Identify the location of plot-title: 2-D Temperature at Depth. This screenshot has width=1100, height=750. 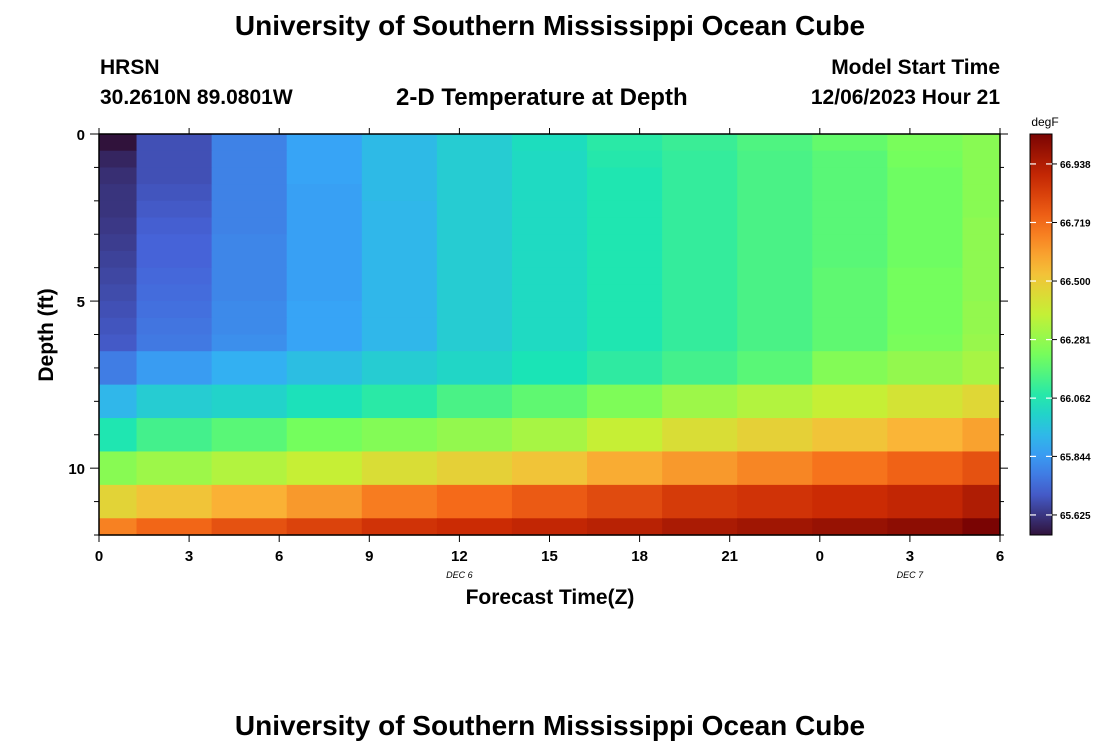
(542, 97).